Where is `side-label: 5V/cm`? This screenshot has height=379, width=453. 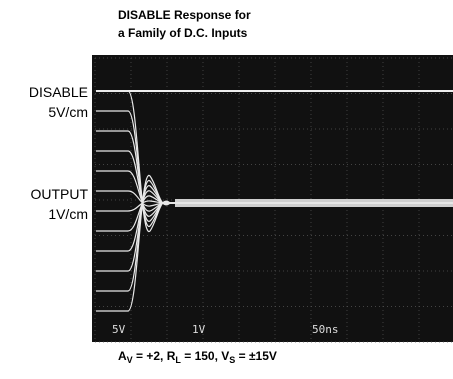 side-label: 5V/cm is located at coordinates (68, 112).